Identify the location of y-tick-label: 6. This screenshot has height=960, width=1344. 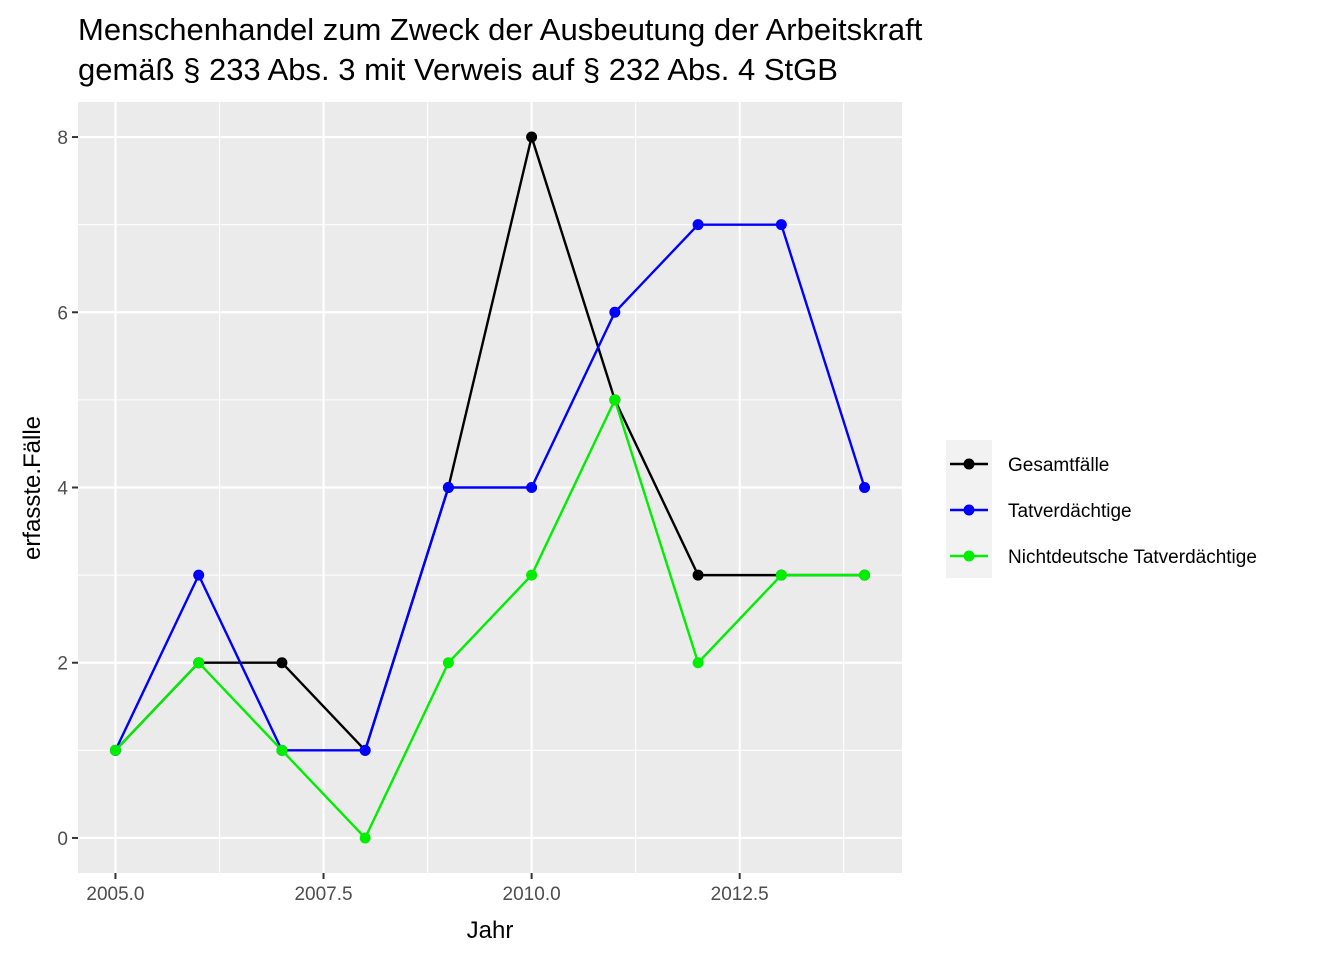
(62, 313).